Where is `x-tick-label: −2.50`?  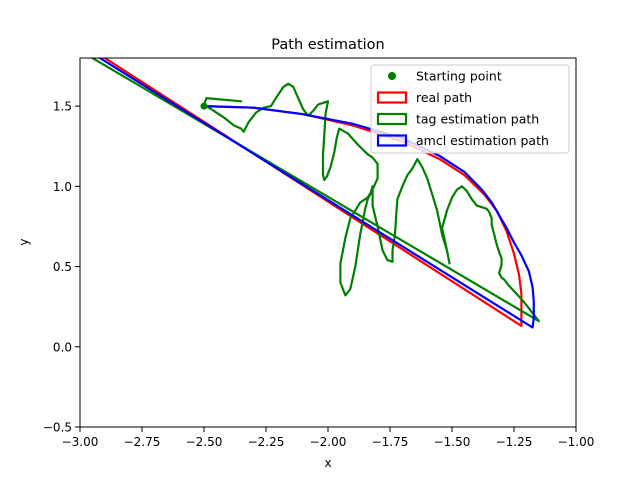 x-tick-label: −2.50 is located at coordinates (204, 442).